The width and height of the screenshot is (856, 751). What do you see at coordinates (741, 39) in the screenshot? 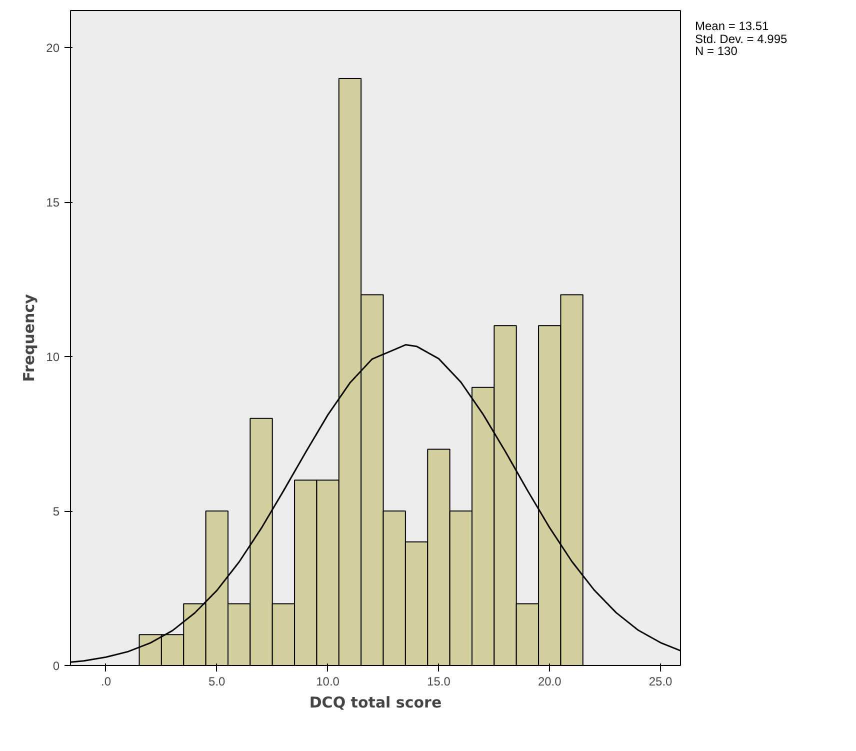
I see `text: Std. Dev. = 4.995` at bounding box center [741, 39].